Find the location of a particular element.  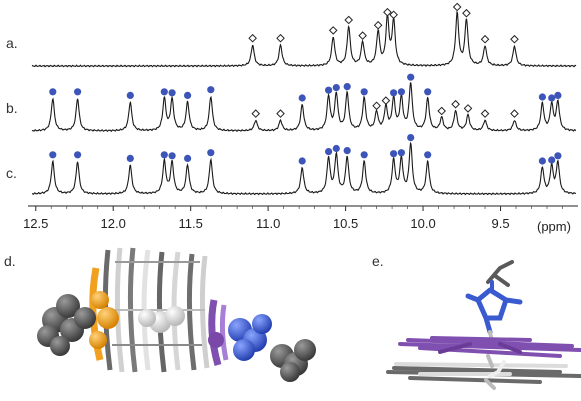

gray-cluster-right is located at coordinates (293, 360).